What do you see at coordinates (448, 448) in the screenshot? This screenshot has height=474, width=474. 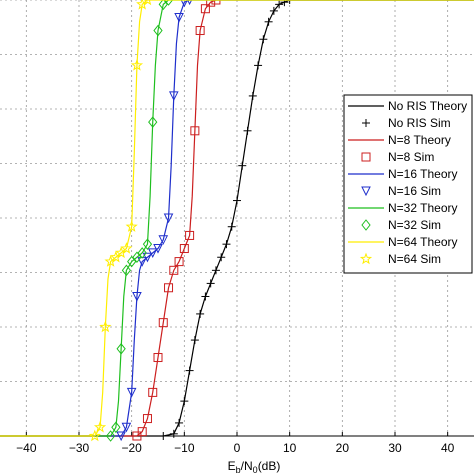 I see `x-tick-label: 40` at bounding box center [448, 448].